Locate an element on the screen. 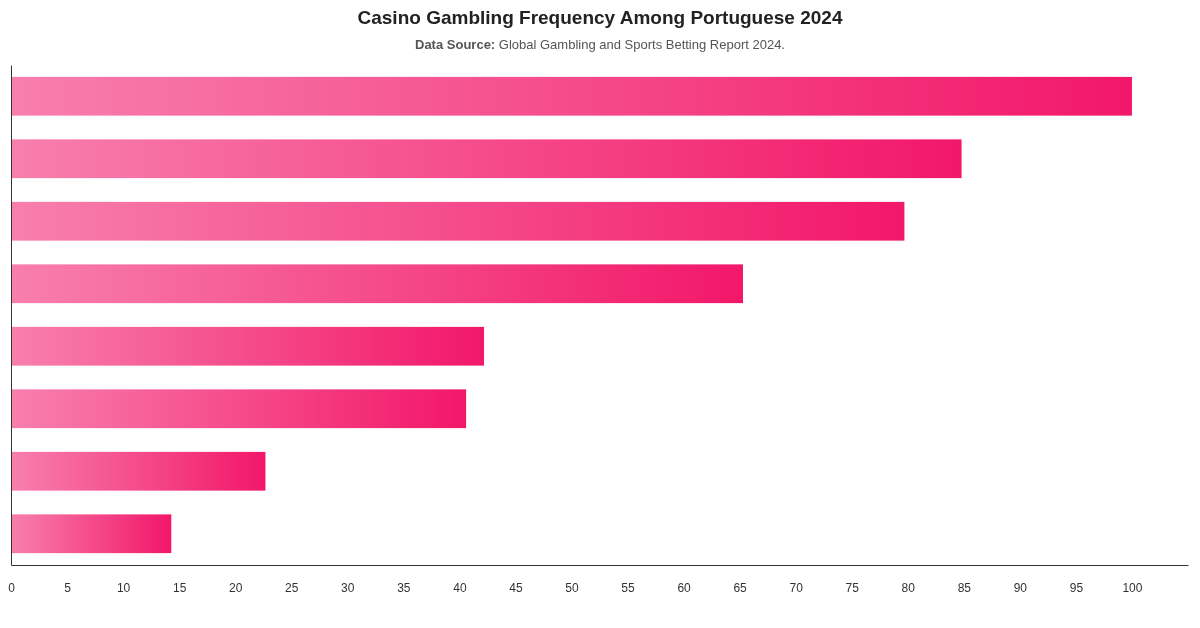 The width and height of the screenshot is (1200, 628). x-tick-label: 95 is located at coordinates (1076, 587).